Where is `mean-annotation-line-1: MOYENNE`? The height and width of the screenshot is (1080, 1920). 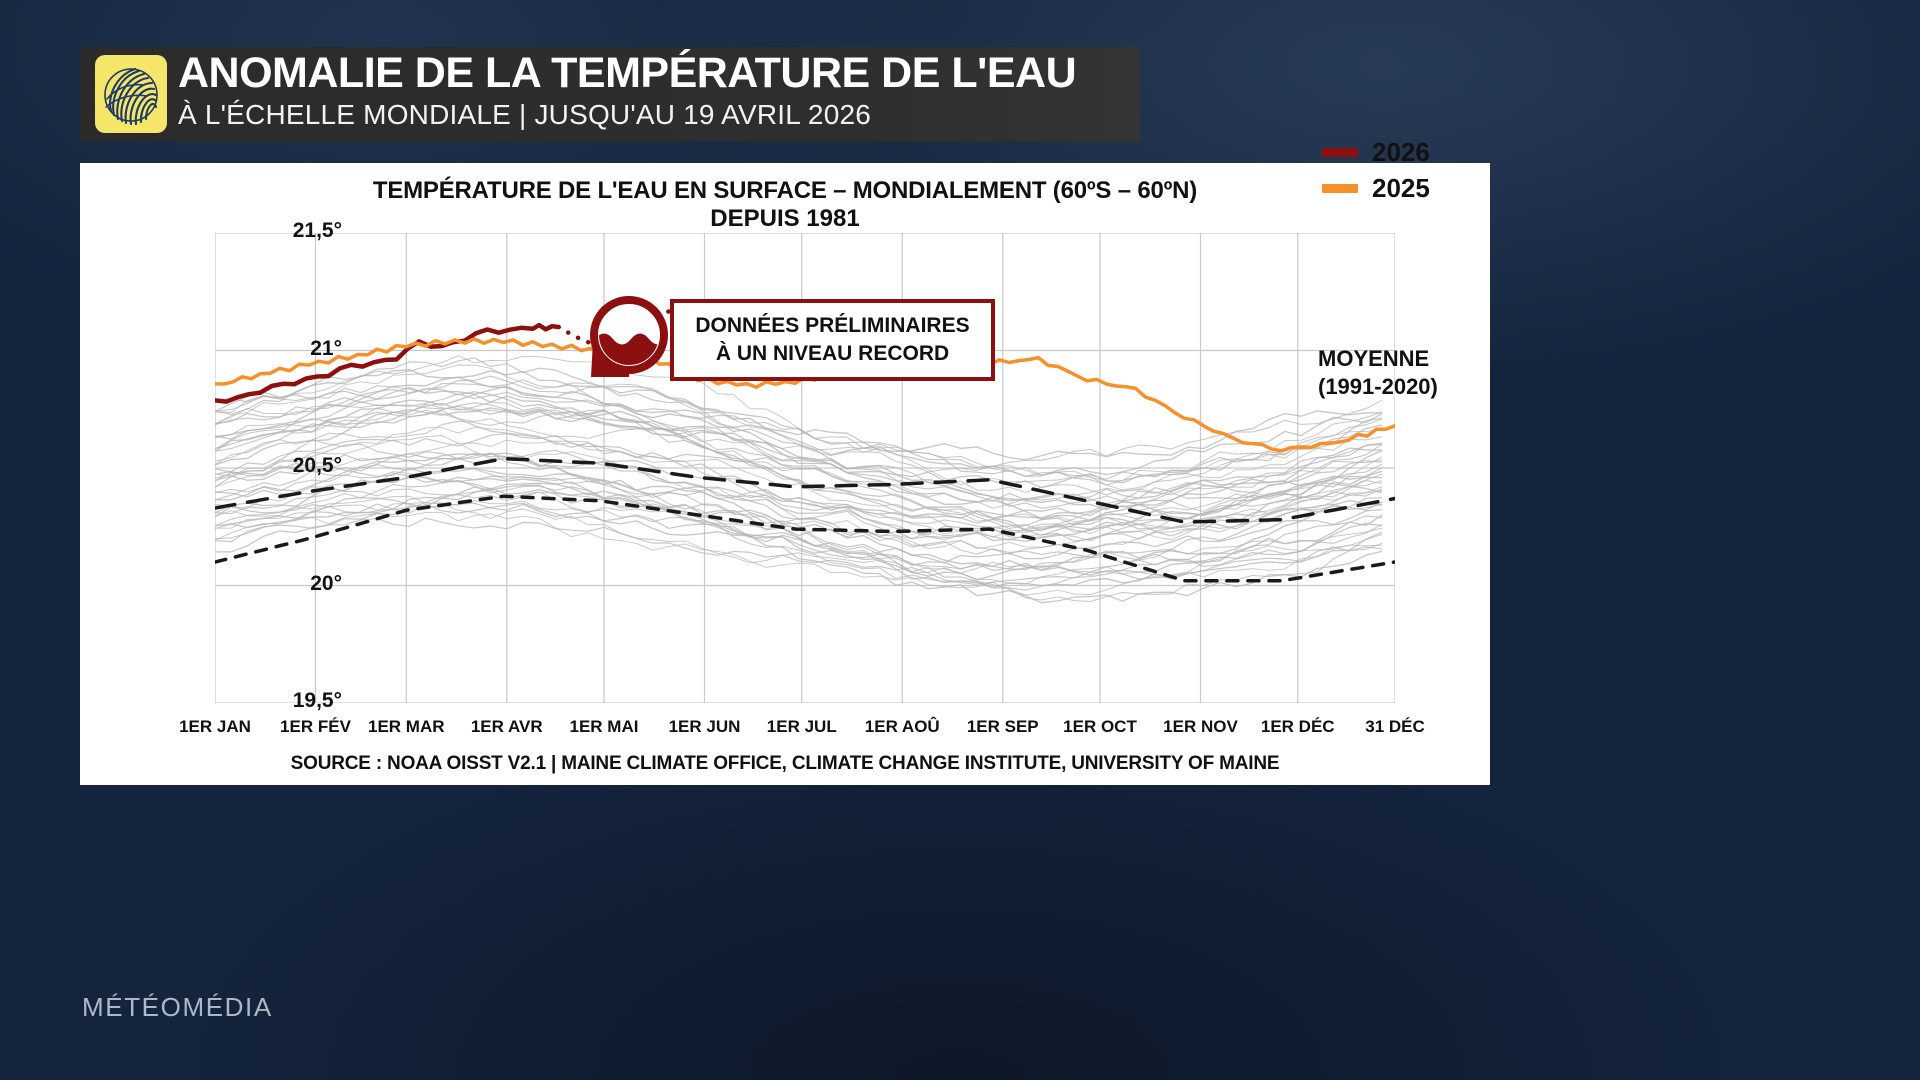 mean-annotation-line-1: MOYENNE is located at coordinates (1374, 358).